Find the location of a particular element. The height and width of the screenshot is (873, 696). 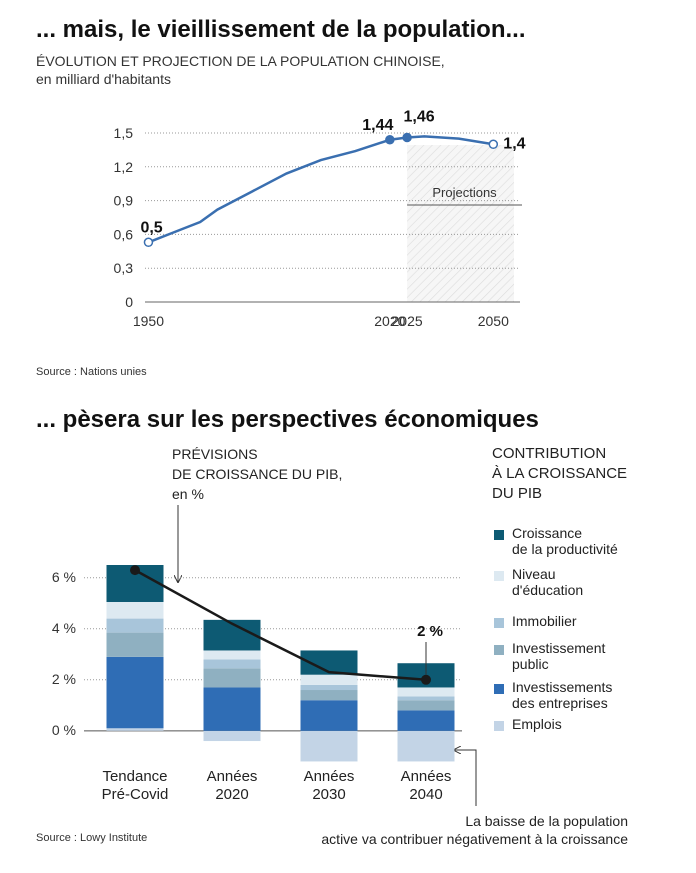

projection-label: Projections is located at coordinates (464, 192).